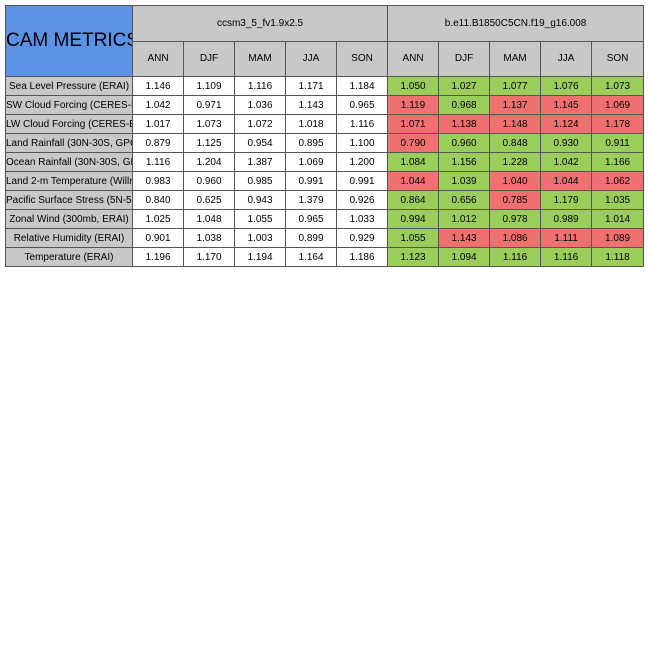  What do you see at coordinates (362, 200) in the screenshot?
I see `control-value-cell: 0.926` at bounding box center [362, 200].